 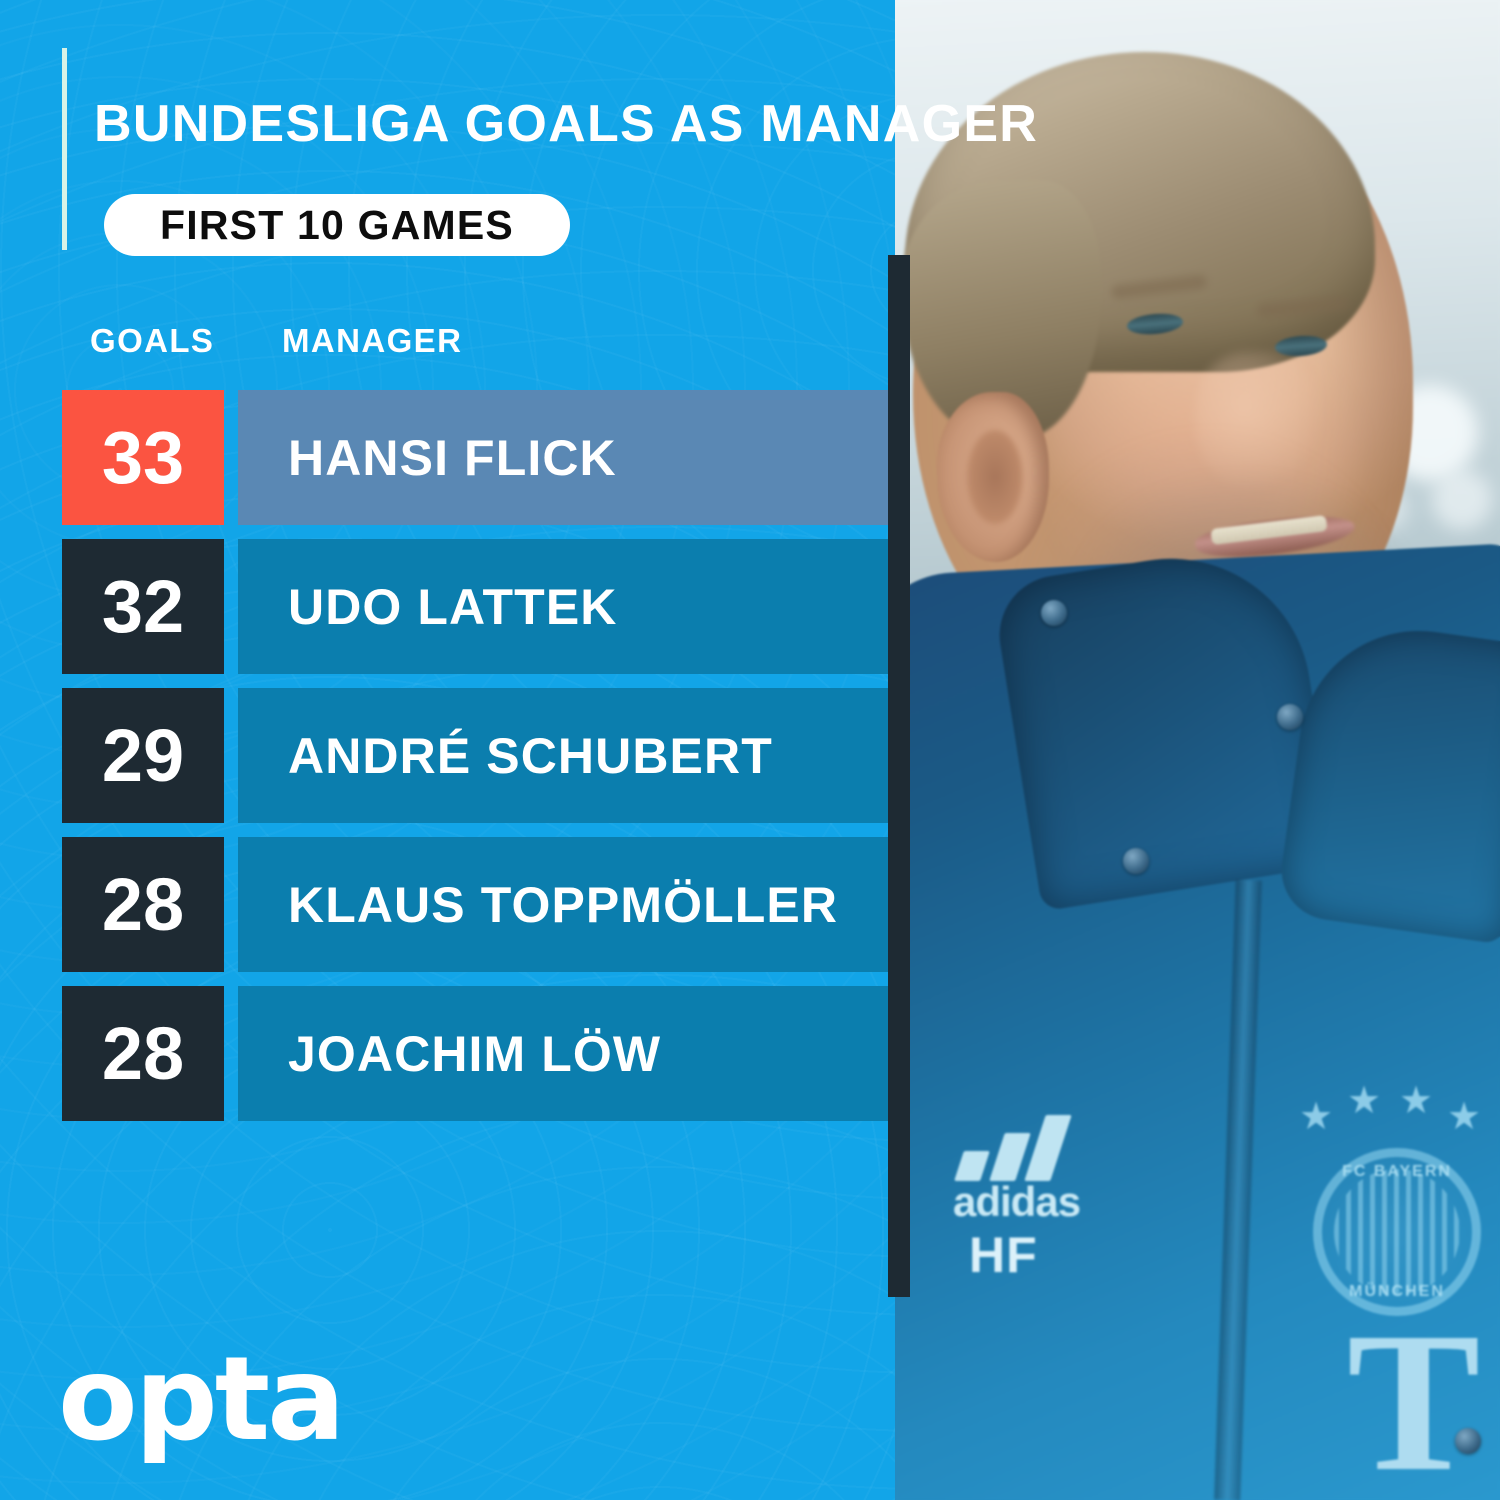 I want to click on table-row: 28 KLAUS TOPPMÖLLER, so click(x=481, y=904).